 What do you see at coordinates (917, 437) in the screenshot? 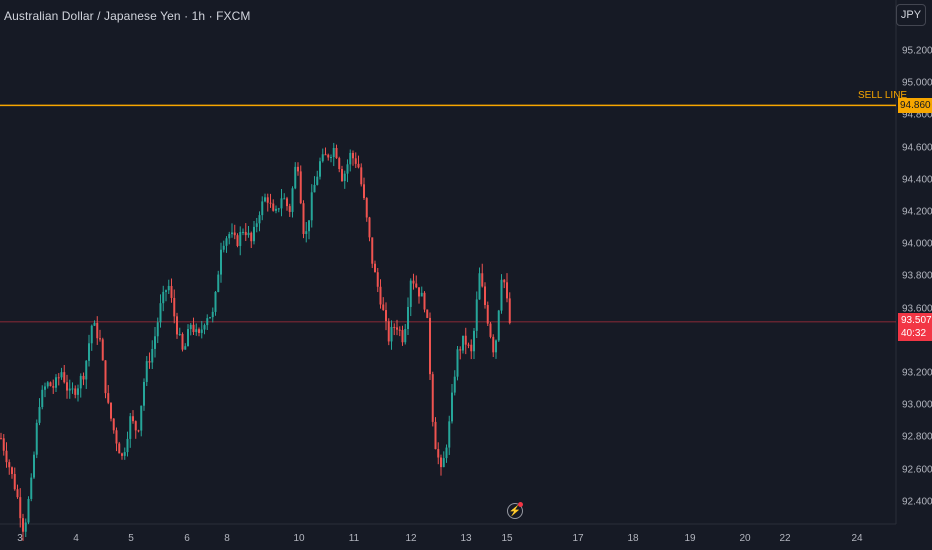
I see `price-axis-label: 92.800` at bounding box center [917, 437].